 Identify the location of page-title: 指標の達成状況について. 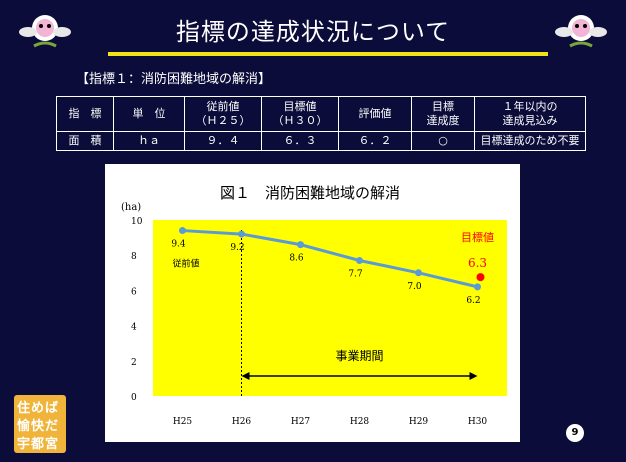
(313, 32).